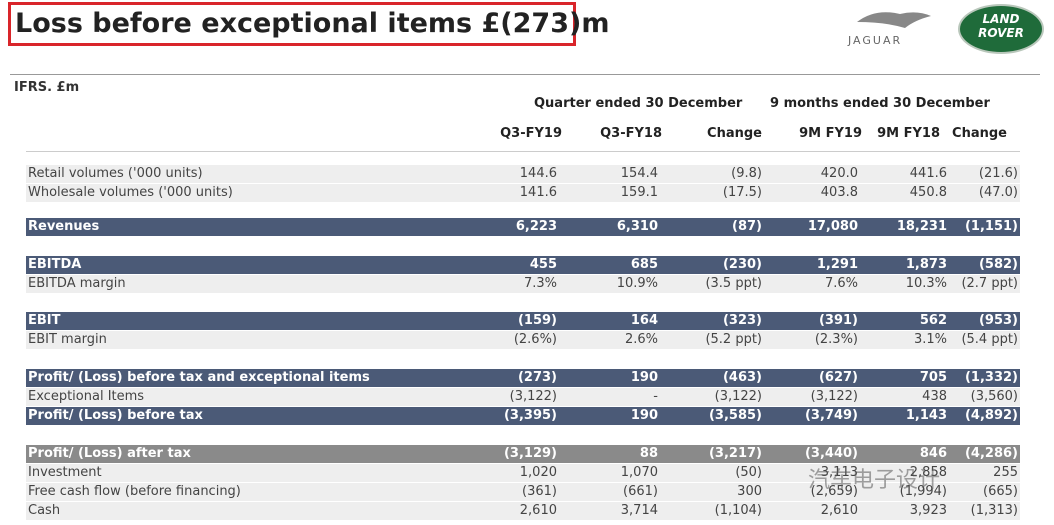  What do you see at coordinates (644, 377) in the screenshot?
I see `cell-value: 190` at bounding box center [644, 377].